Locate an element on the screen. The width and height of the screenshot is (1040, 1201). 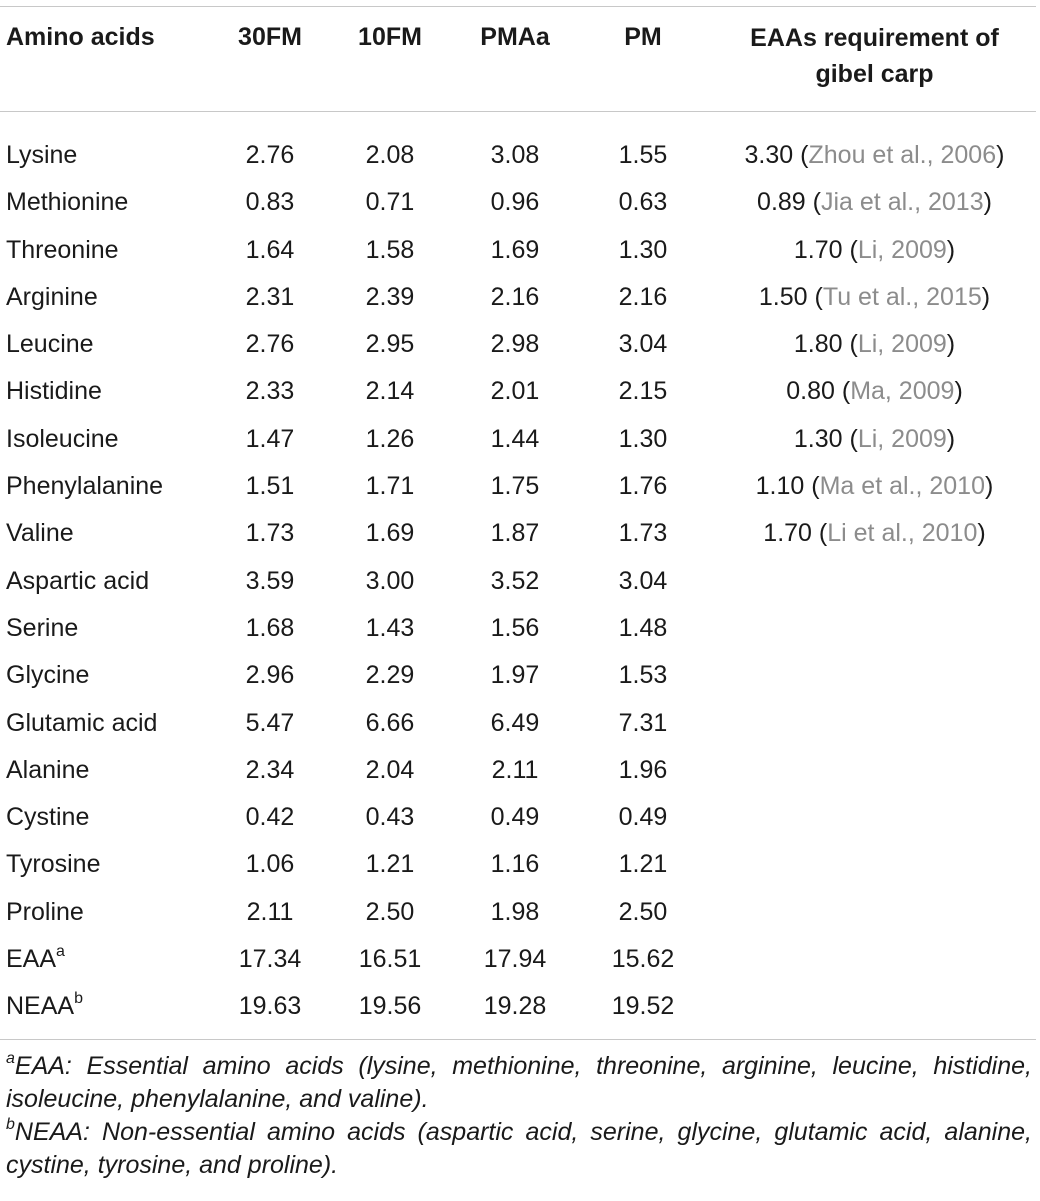
table-row: Leucine 2.76 2.95 2.98 3.04 1.80 (Li, 2009) is located at coordinates (520, 344).